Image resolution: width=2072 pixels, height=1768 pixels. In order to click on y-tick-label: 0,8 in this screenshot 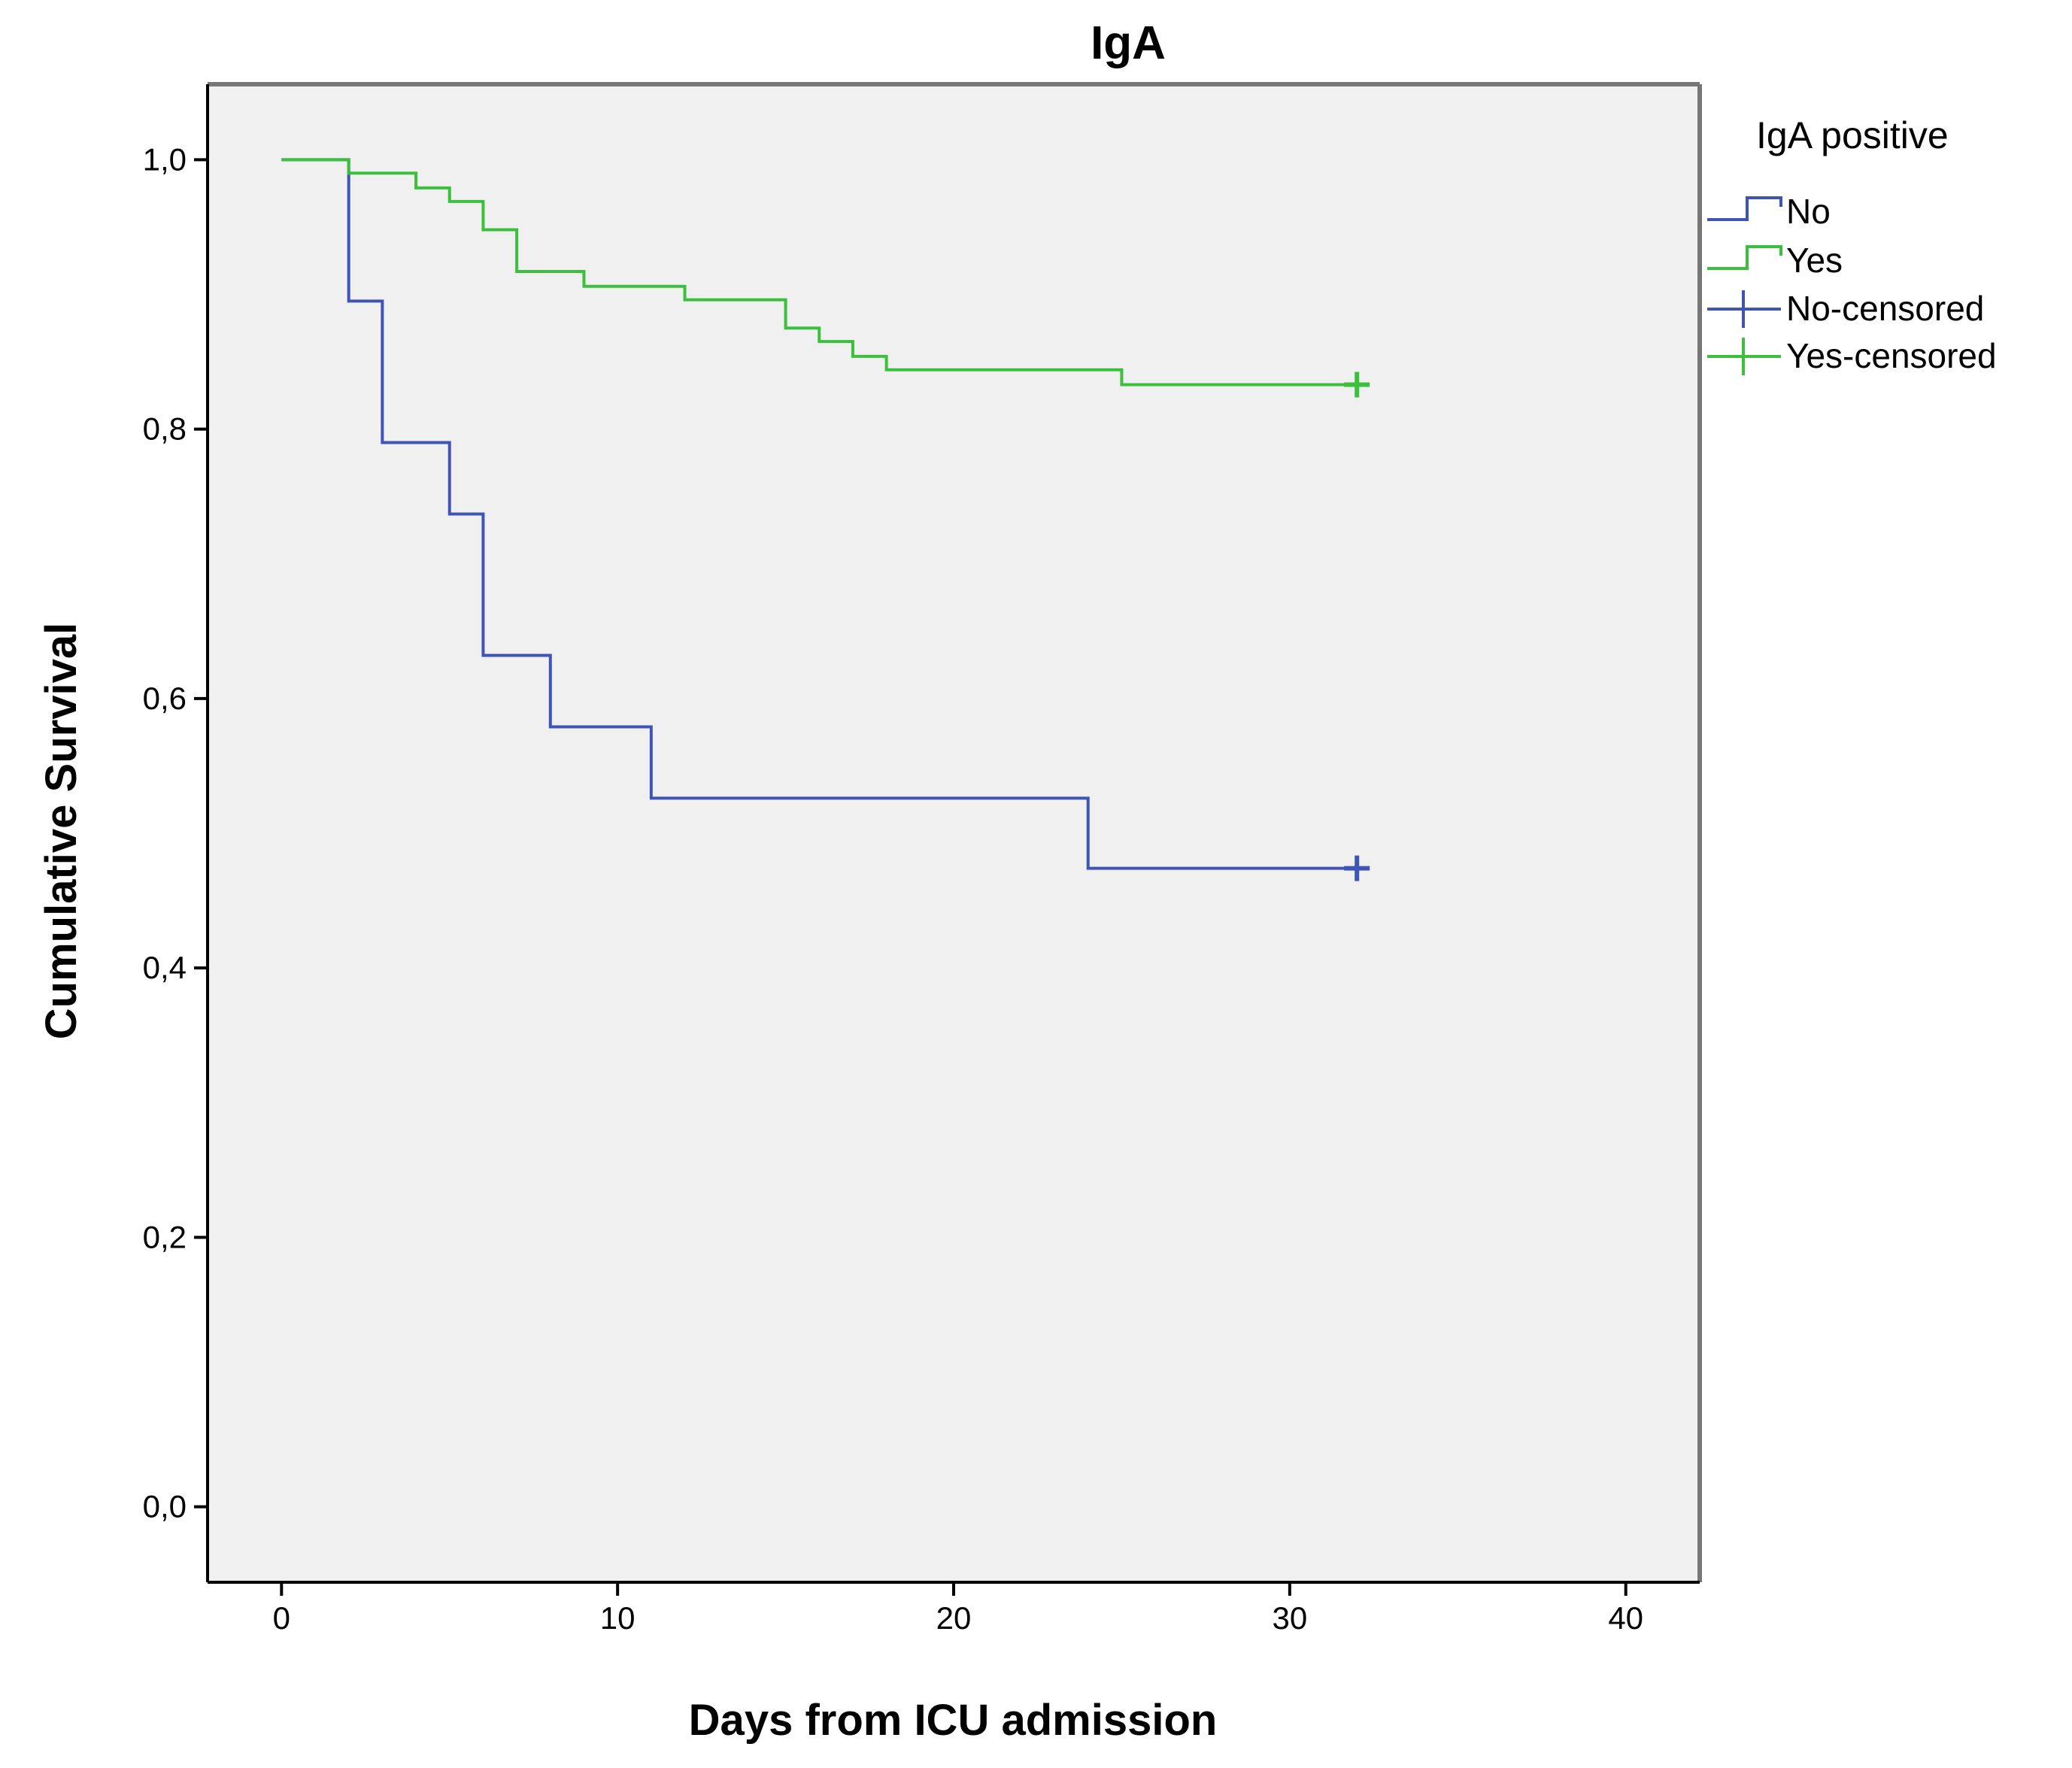, I will do `click(165, 429)`.